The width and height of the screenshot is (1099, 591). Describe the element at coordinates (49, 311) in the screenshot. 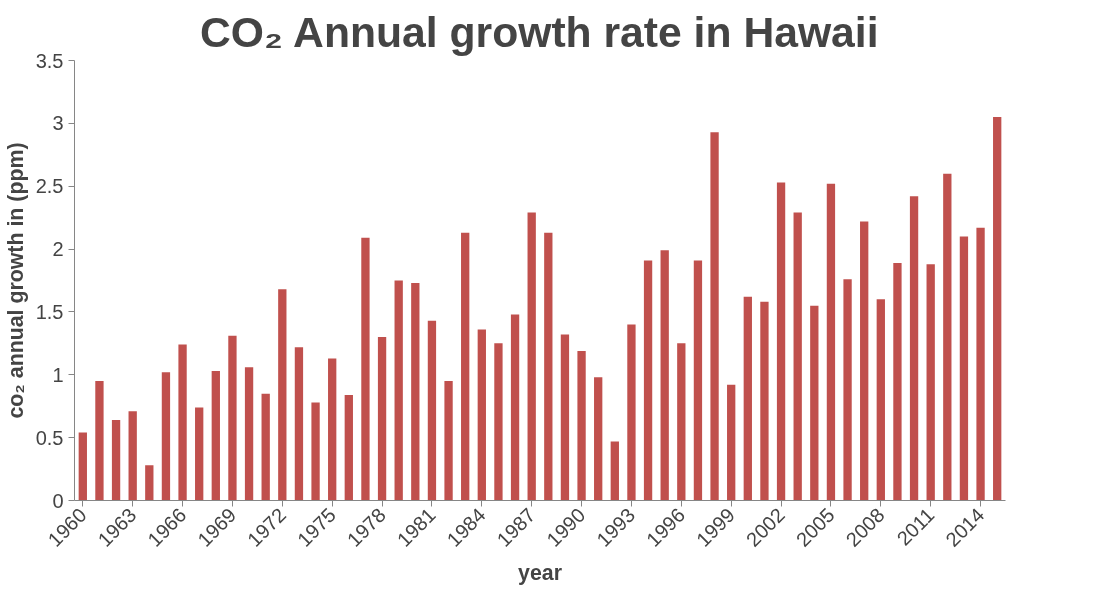

I see `y-tick-label: 1.5` at that location.